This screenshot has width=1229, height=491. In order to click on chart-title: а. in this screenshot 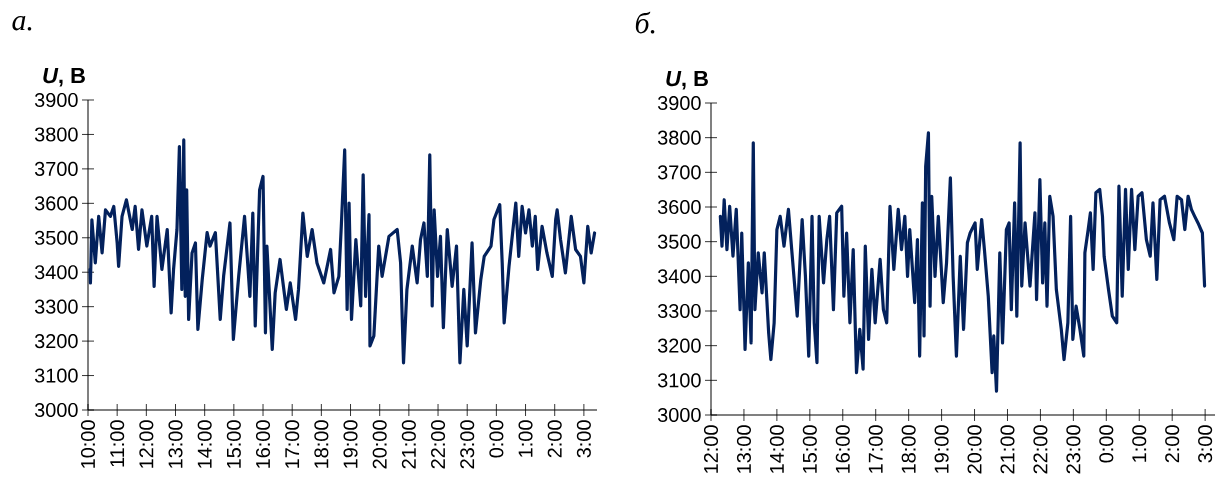, I will do `click(22, 23)`.